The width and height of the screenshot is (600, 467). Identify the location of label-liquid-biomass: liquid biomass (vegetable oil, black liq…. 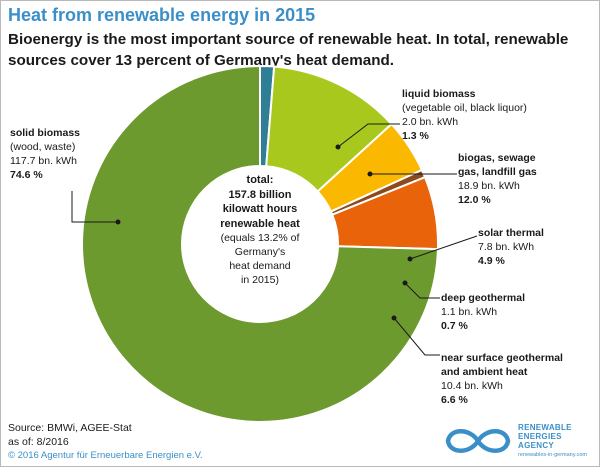
(464, 115).